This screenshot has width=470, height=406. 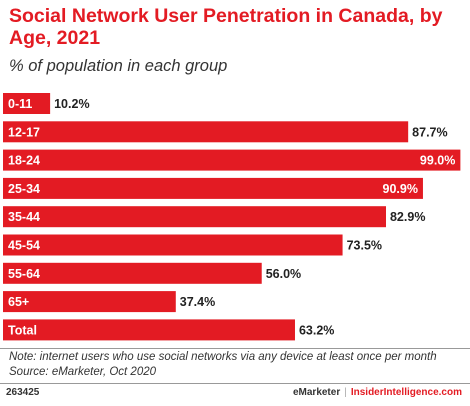 I want to click on bar-Total, so click(x=149, y=330).